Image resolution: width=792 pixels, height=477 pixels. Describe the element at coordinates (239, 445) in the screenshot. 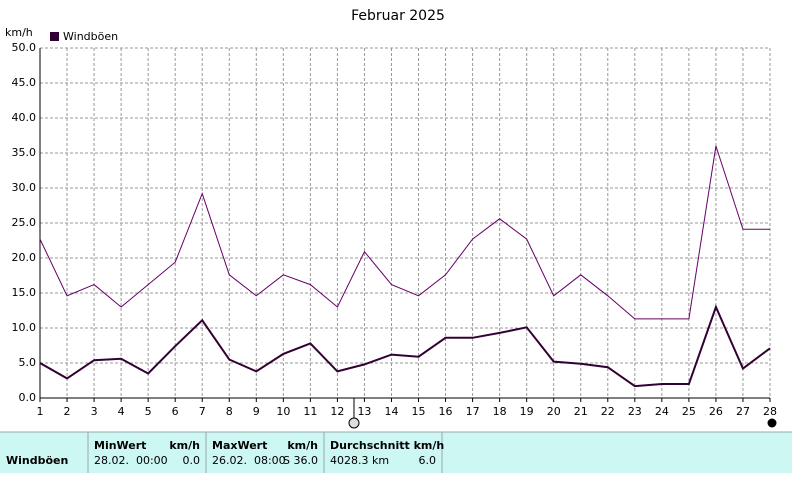

I see `cell-head: MaxWert` at that location.